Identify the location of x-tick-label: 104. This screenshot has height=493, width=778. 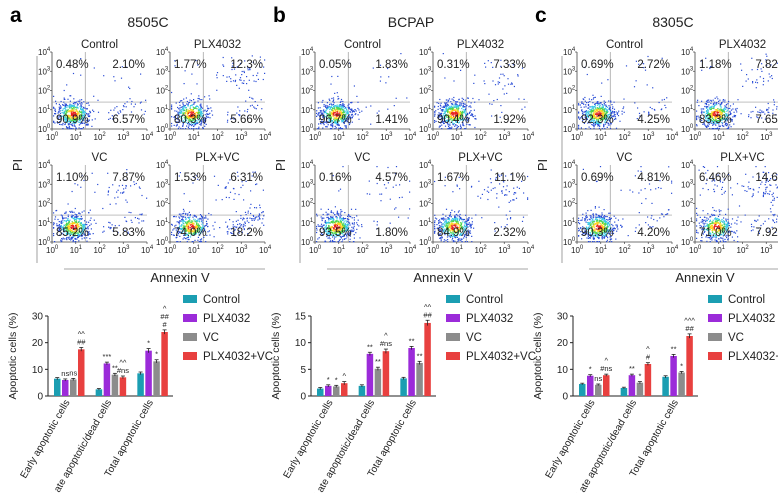
(672, 137).